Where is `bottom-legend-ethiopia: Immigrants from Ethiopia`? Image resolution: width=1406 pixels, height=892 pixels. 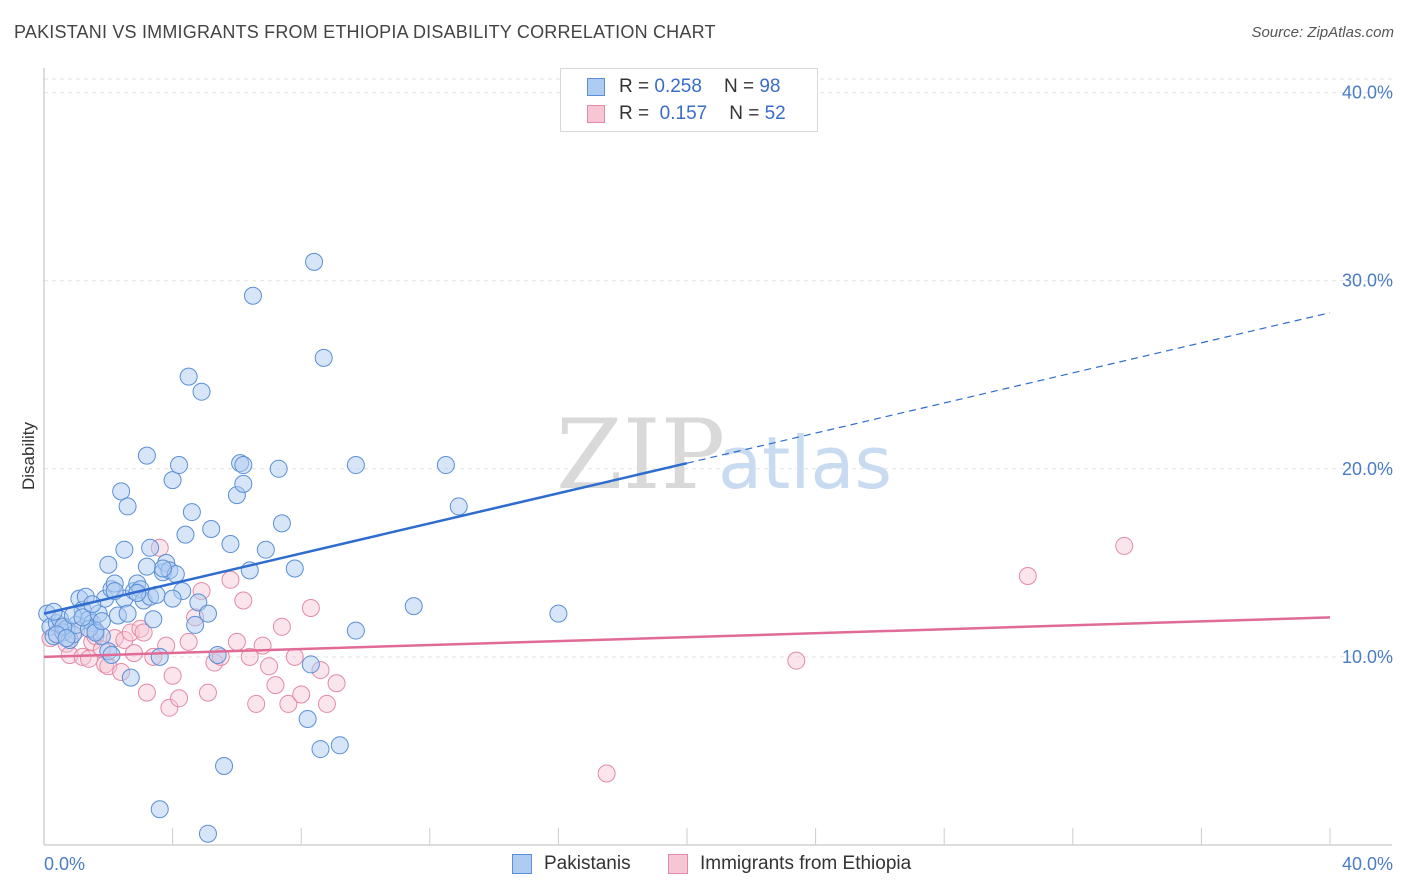 bottom-legend-ethiopia: Immigrants from Ethiopia is located at coordinates (789, 864).